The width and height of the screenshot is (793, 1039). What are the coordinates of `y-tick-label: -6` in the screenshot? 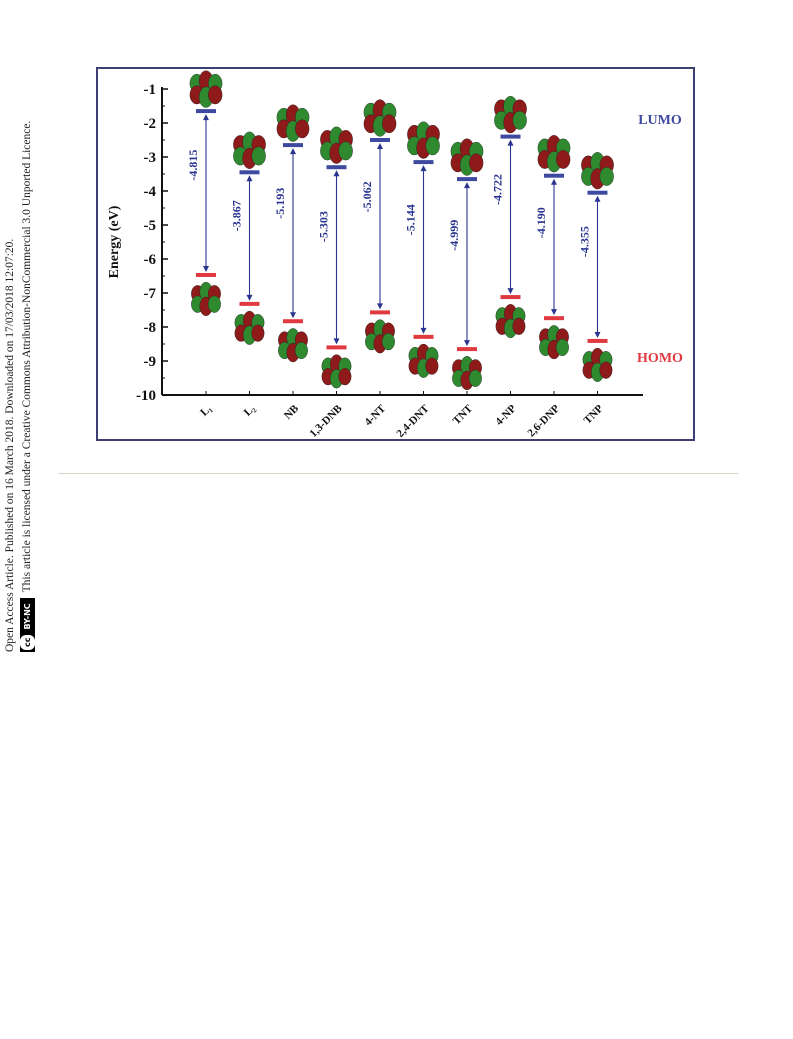 It's located at (150, 260).